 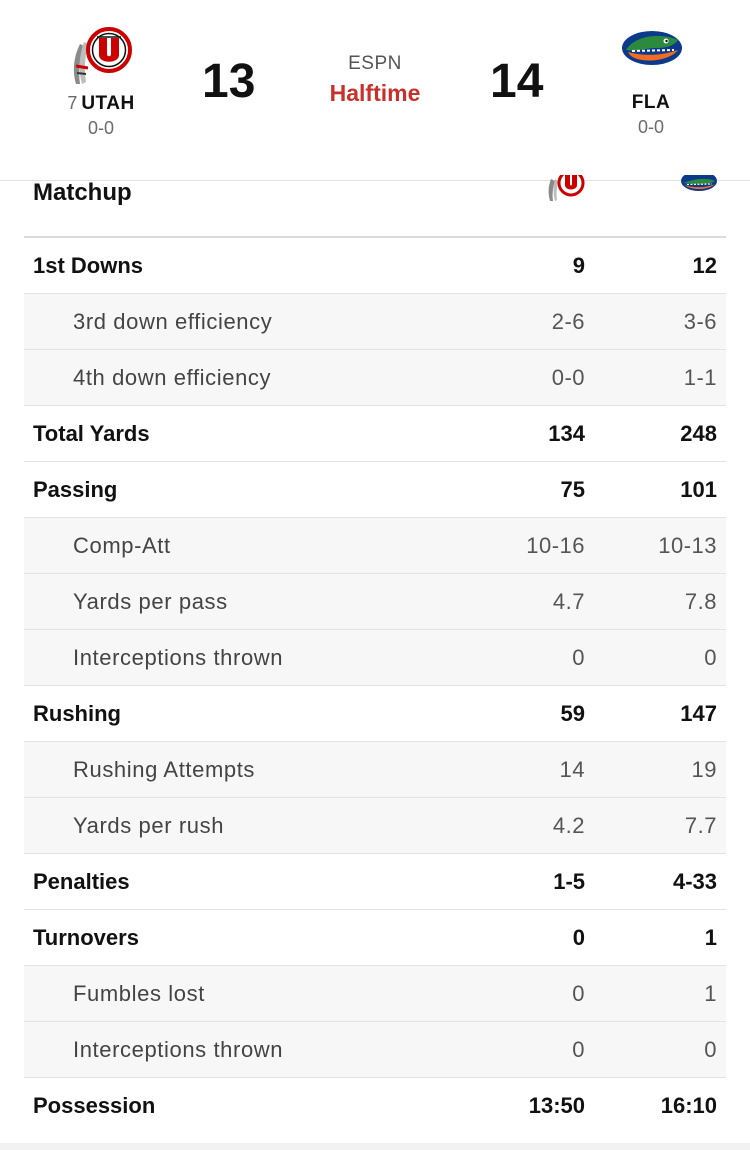 I want to click on home-team-name: FLA, so click(x=651, y=102).